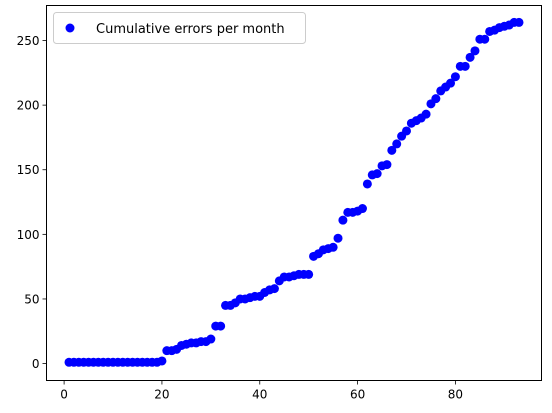 This screenshot has width=552, height=413. Describe the element at coordinates (161, 395) in the screenshot. I see `x-tick-label: 20` at that location.